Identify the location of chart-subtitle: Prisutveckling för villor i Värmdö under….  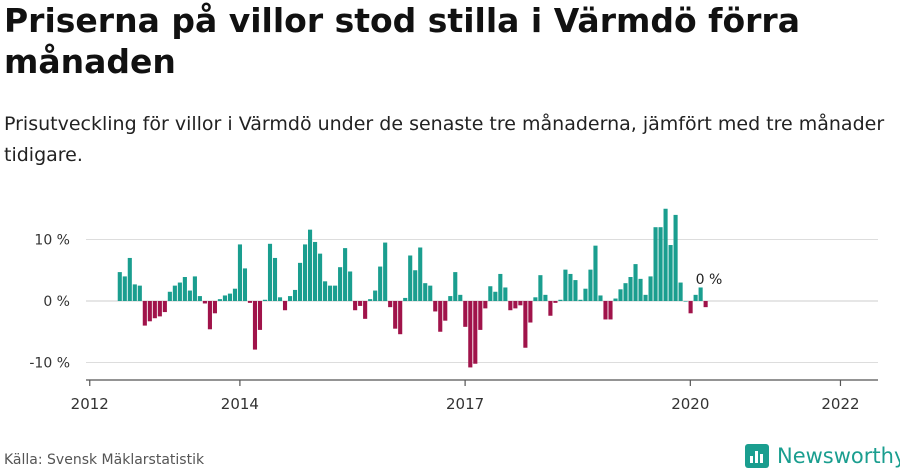
(444, 139).